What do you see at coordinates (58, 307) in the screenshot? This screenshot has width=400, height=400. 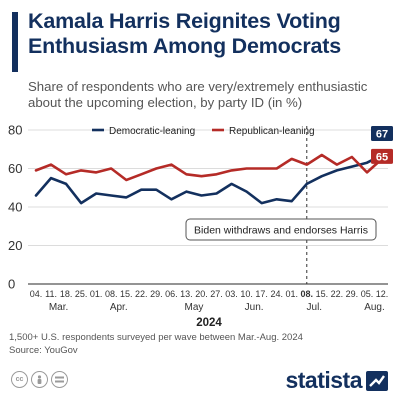 I see `month-label: Mar.` at bounding box center [58, 307].